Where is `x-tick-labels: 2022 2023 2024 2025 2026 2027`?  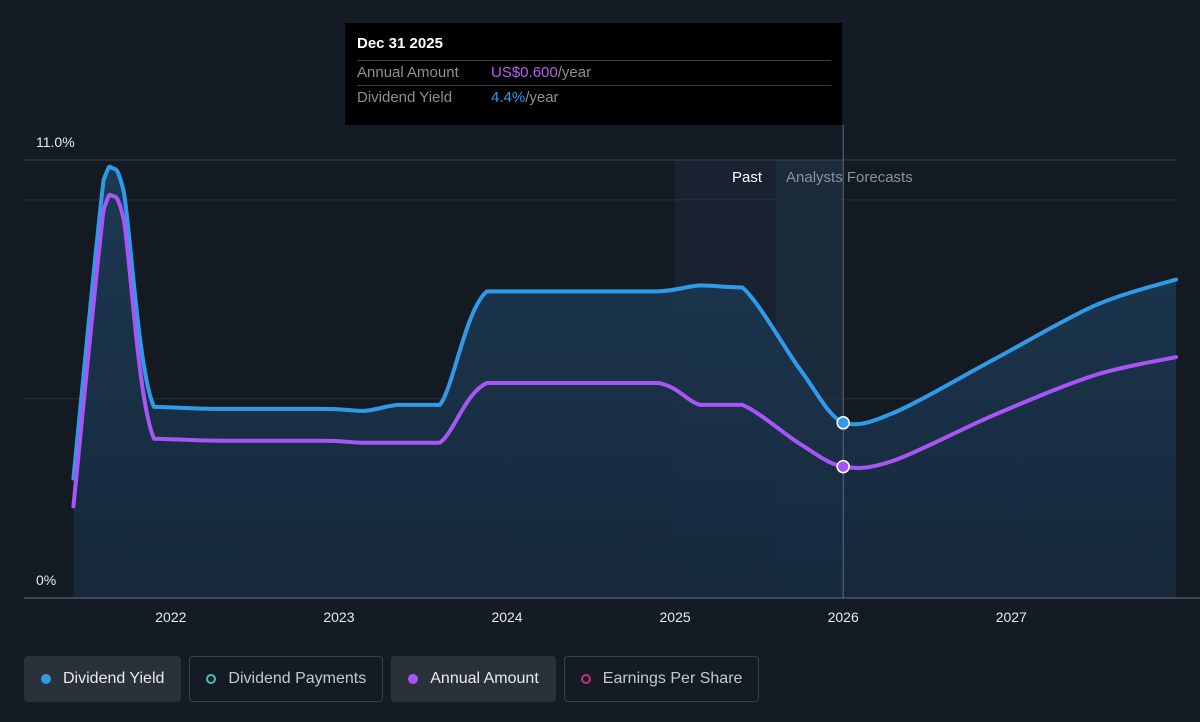
x-tick-labels: 2022 2023 2024 2025 2026 2027 is located at coordinates (591, 617).